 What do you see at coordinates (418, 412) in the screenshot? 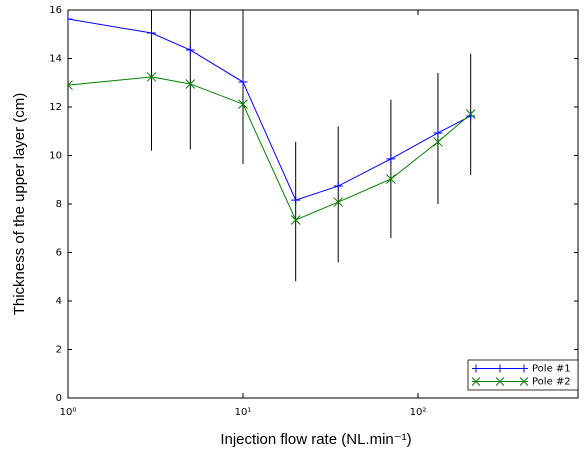
I see `x-tick-label: 10²` at bounding box center [418, 412].